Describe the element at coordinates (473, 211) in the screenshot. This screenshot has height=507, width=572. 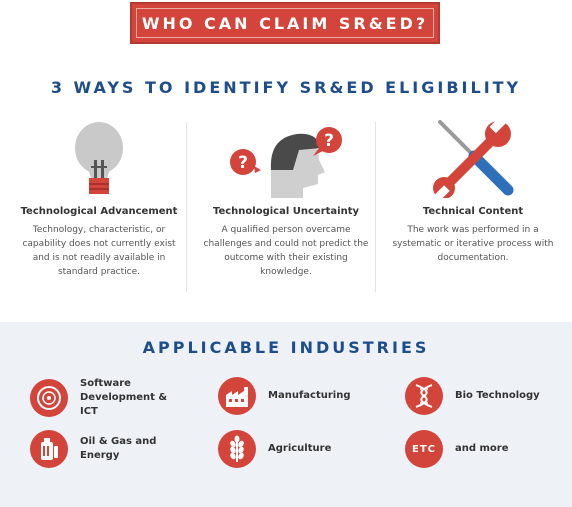
I see `item-title: Technical Content` at that location.